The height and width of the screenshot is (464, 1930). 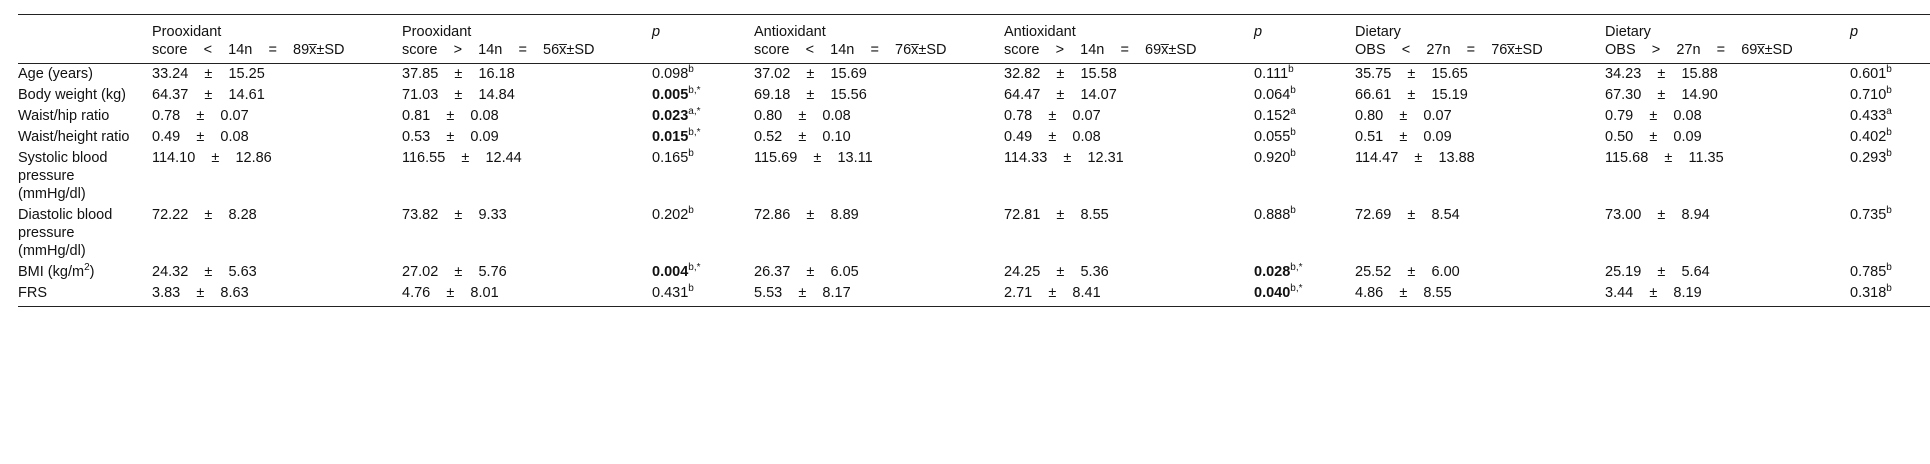 What do you see at coordinates (1480, 295) in the screenshot?
I see `mean-sd-cell: 4.86 ± 8.55` at bounding box center [1480, 295].